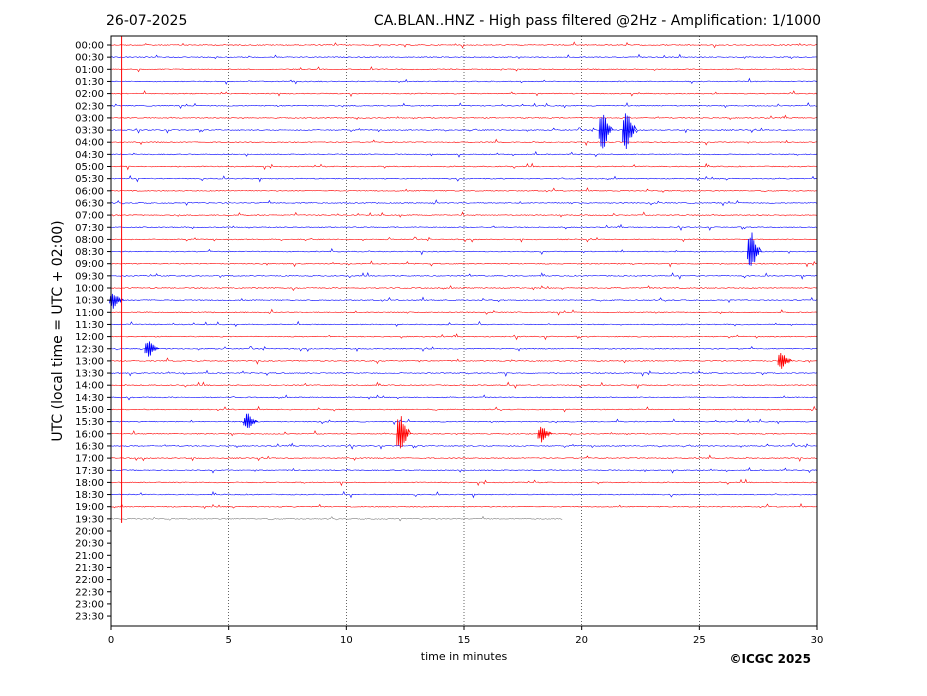 This screenshot has width=927, height=696. I want to click on trace-05:00, so click(463, 166).